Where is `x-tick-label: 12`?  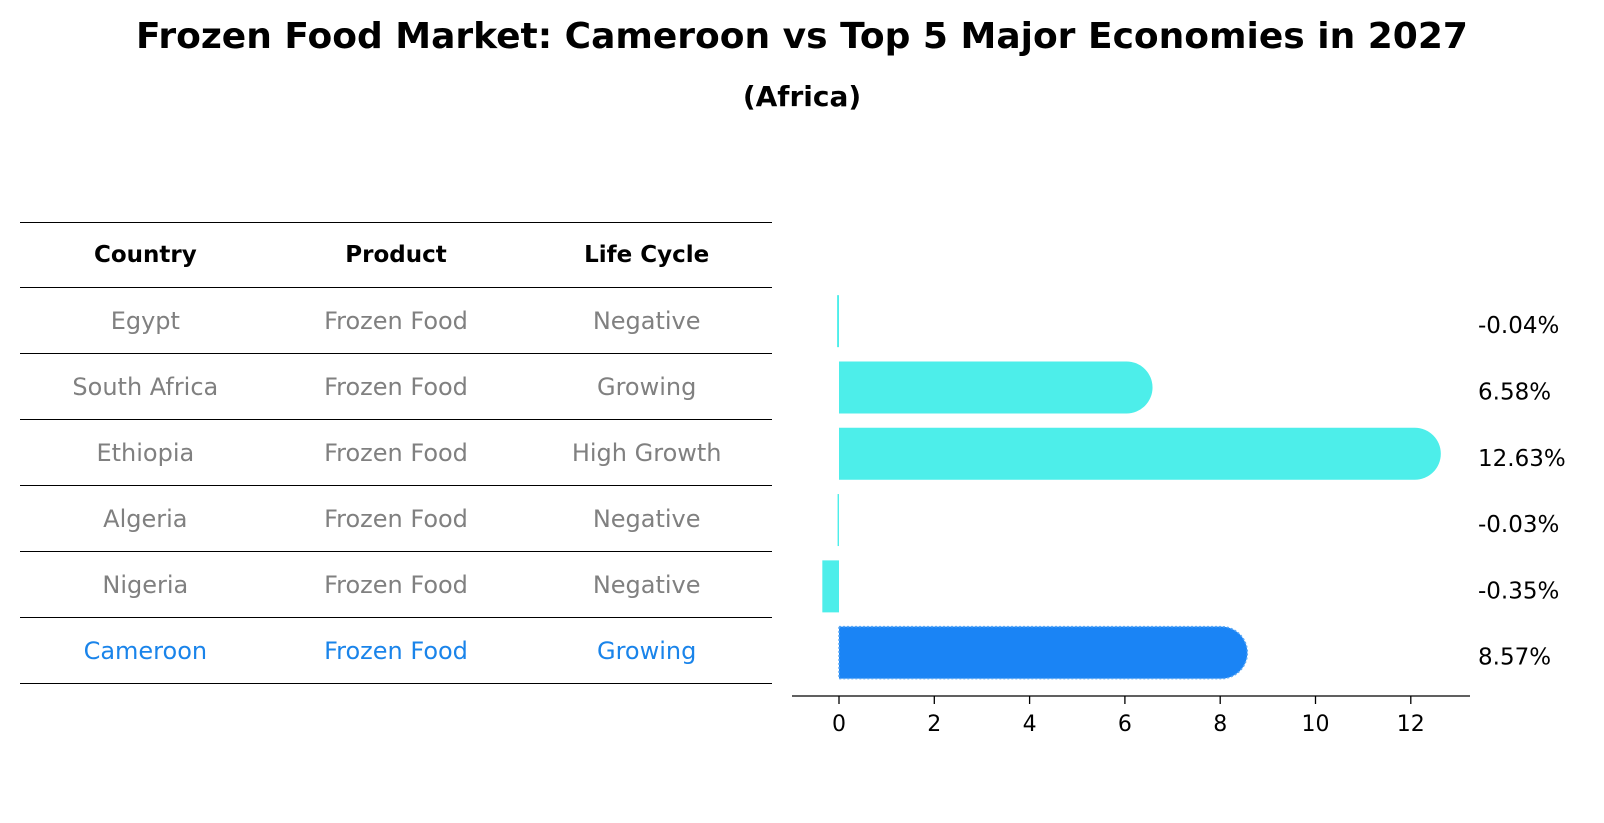 x-tick-label: 12 is located at coordinates (1411, 724).